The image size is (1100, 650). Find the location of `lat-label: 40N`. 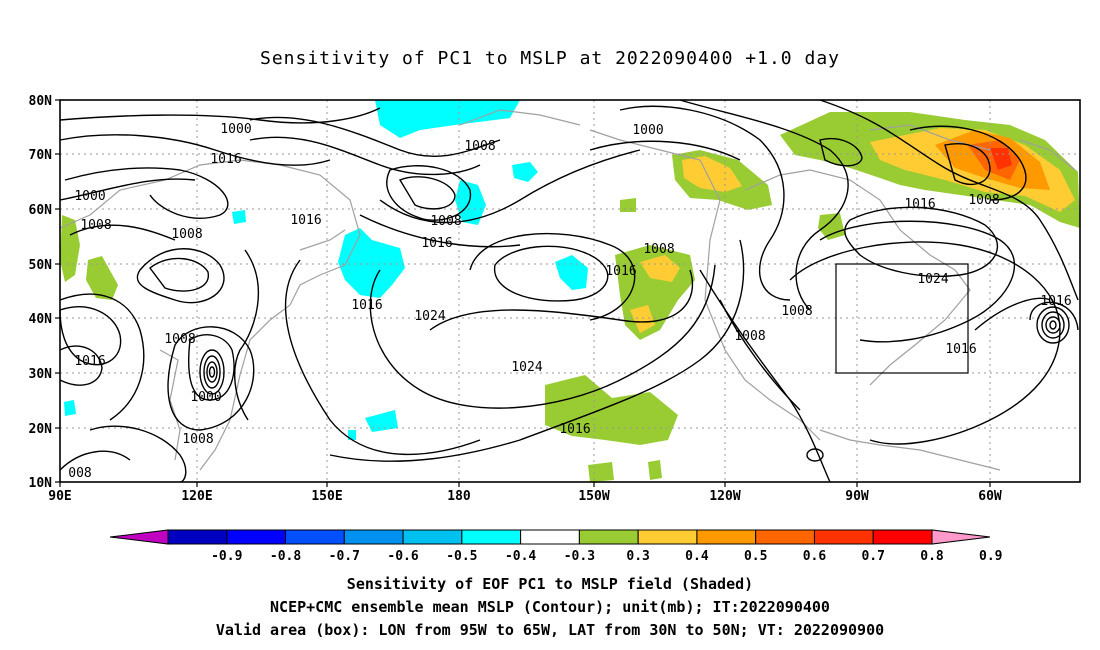

lat-label: 40N is located at coordinates (41, 319).